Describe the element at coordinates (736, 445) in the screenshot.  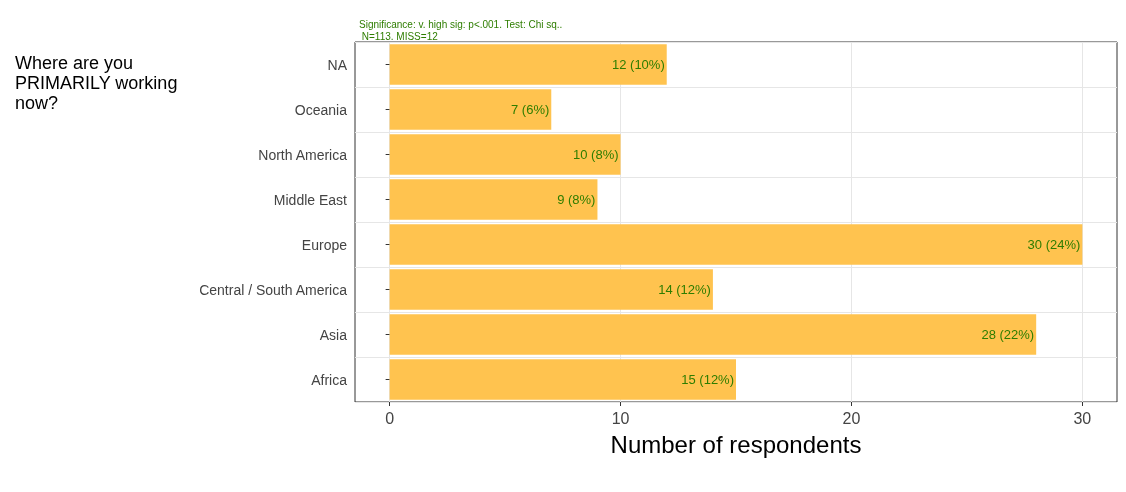
I see `x-axis-title: Number of respondents` at that location.